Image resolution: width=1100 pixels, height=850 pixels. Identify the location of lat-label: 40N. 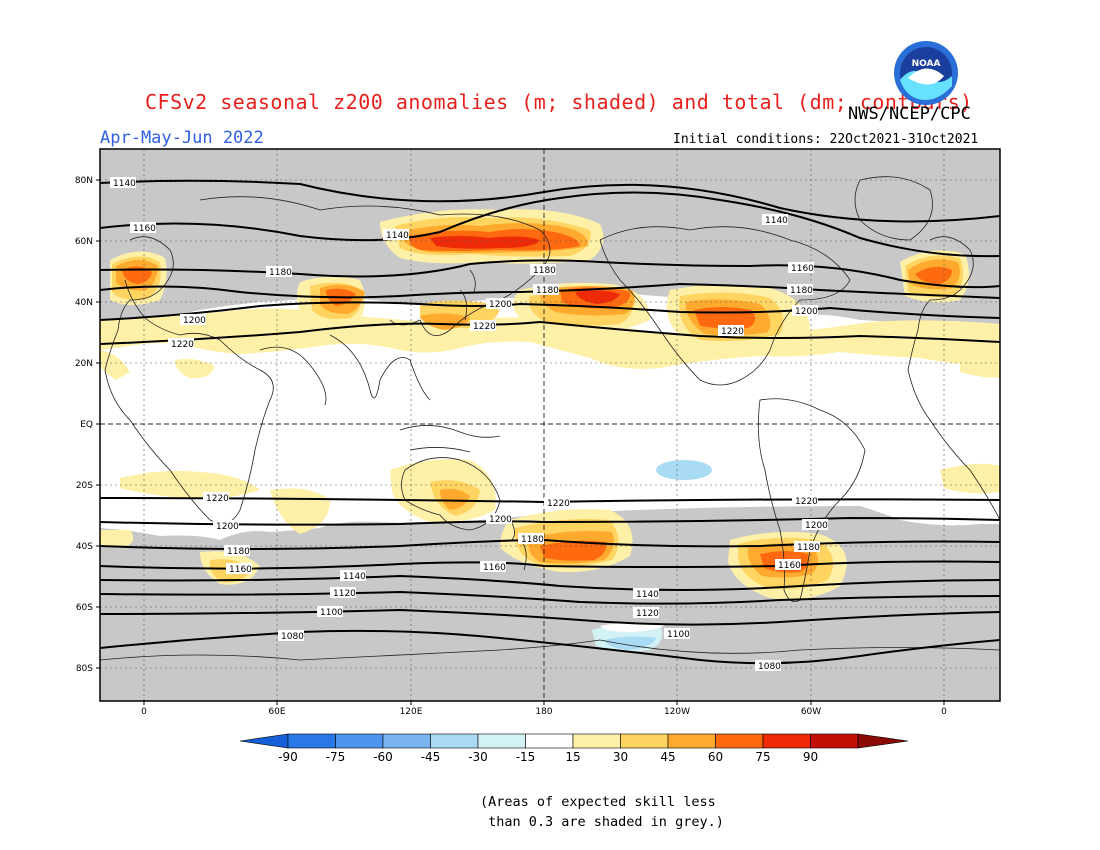
(84, 303).